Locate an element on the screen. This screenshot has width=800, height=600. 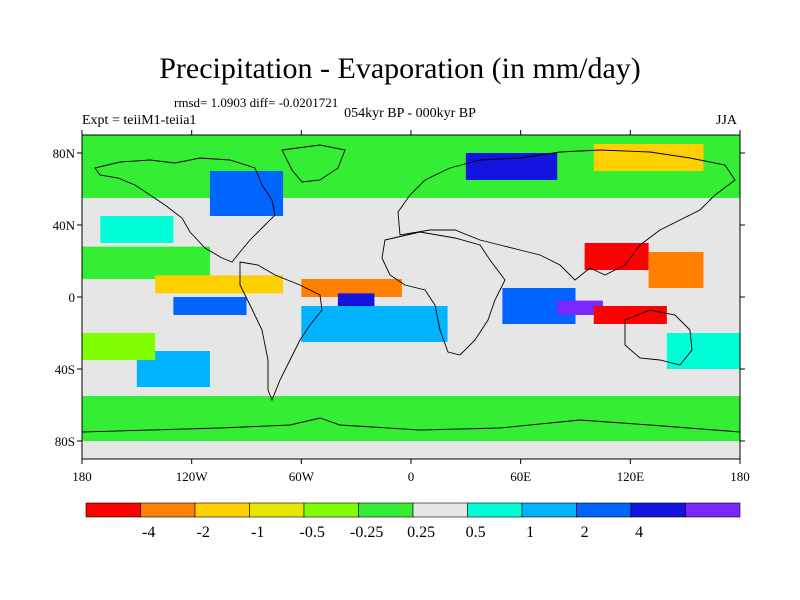
coastline-north-america is located at coordinates (185, 210).